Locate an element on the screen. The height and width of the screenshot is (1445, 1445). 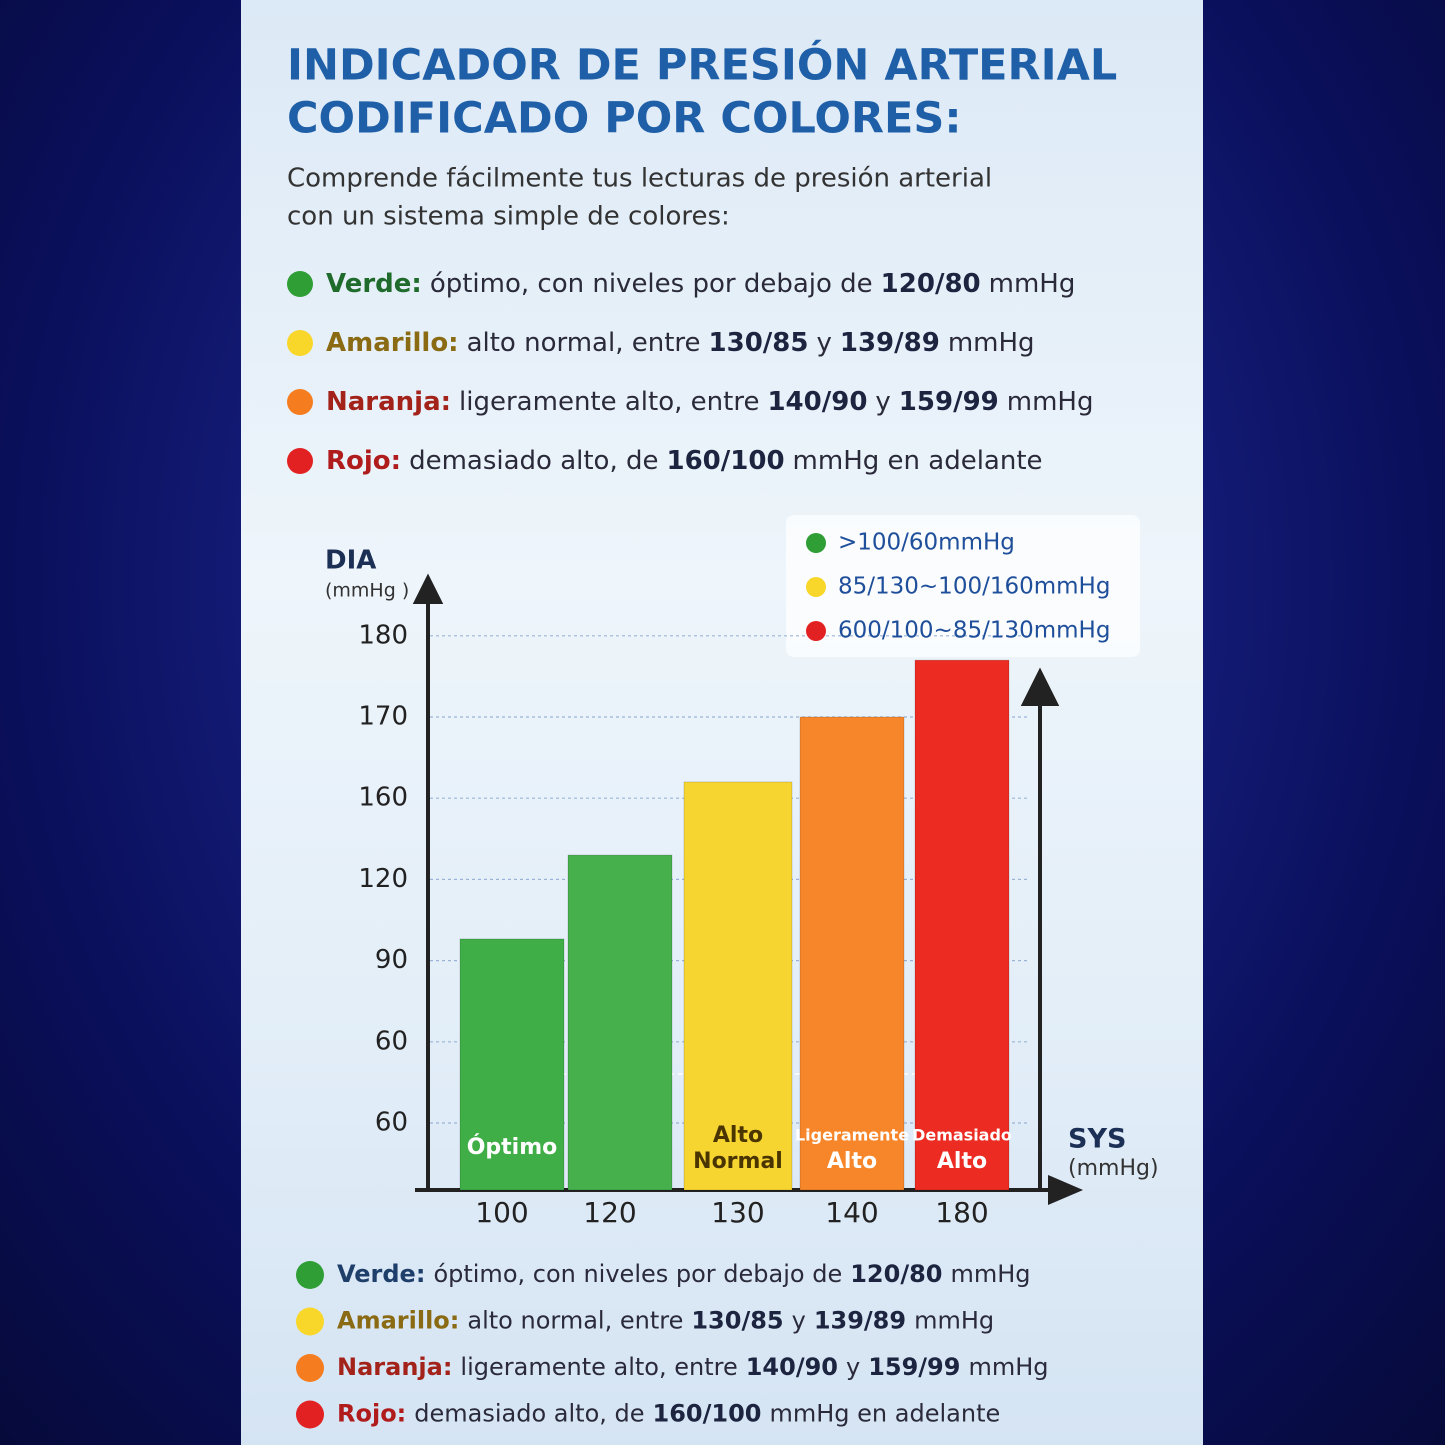
y-tick-label: 120 is located at coordinates (383, 879).